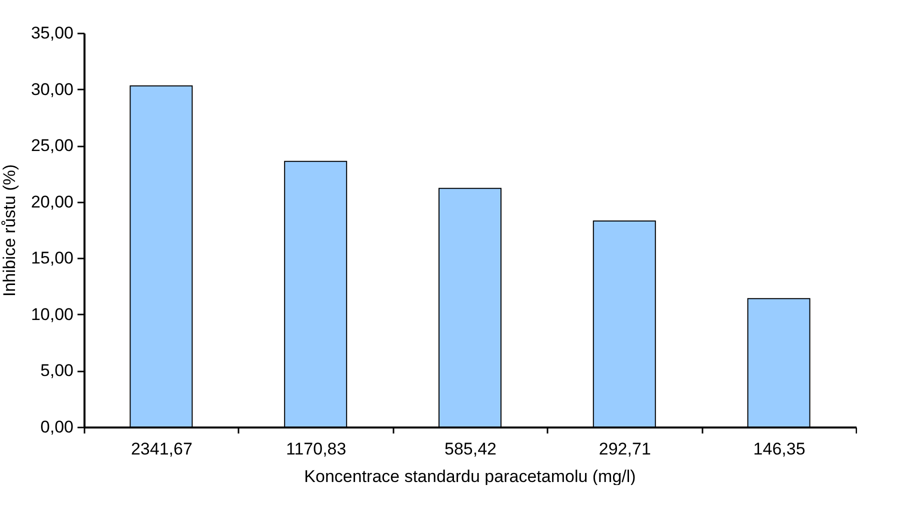 The height and width of the screenshot is (510, 899). Describe the element at coordinates (57, 370) in the screenshot. I see `y-tick-label: 5,00` at that location.